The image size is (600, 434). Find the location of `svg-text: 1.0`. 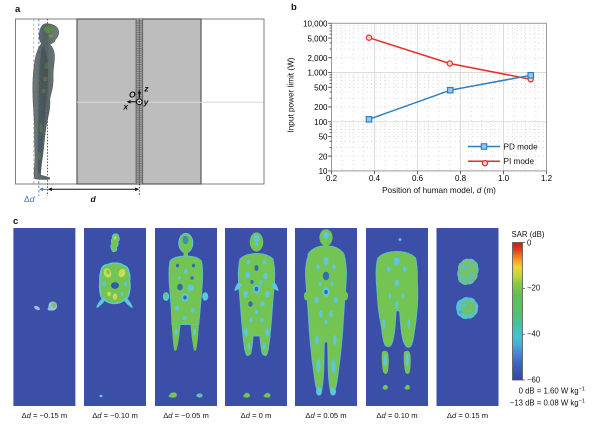

svg-text: 1.0 is located at coordinates (504, 178).